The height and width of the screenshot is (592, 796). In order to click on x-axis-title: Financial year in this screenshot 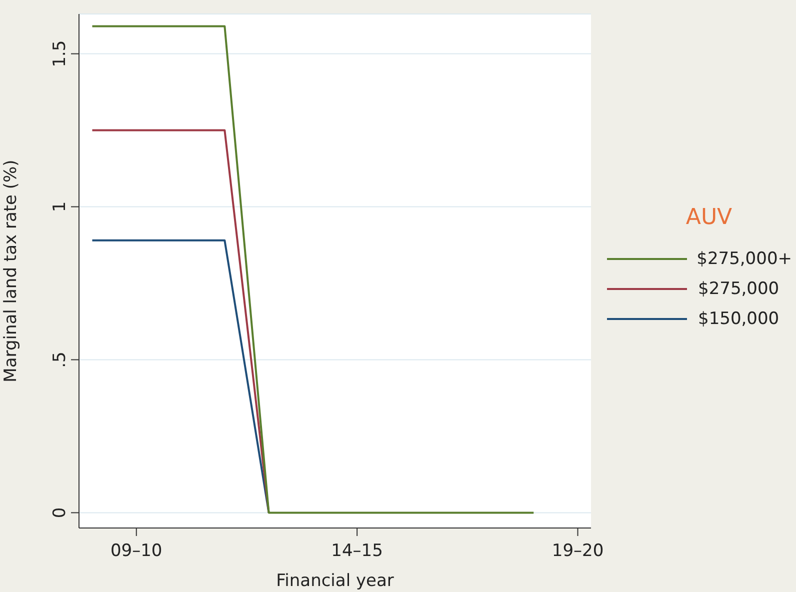, I will do `click(335, 581)`.